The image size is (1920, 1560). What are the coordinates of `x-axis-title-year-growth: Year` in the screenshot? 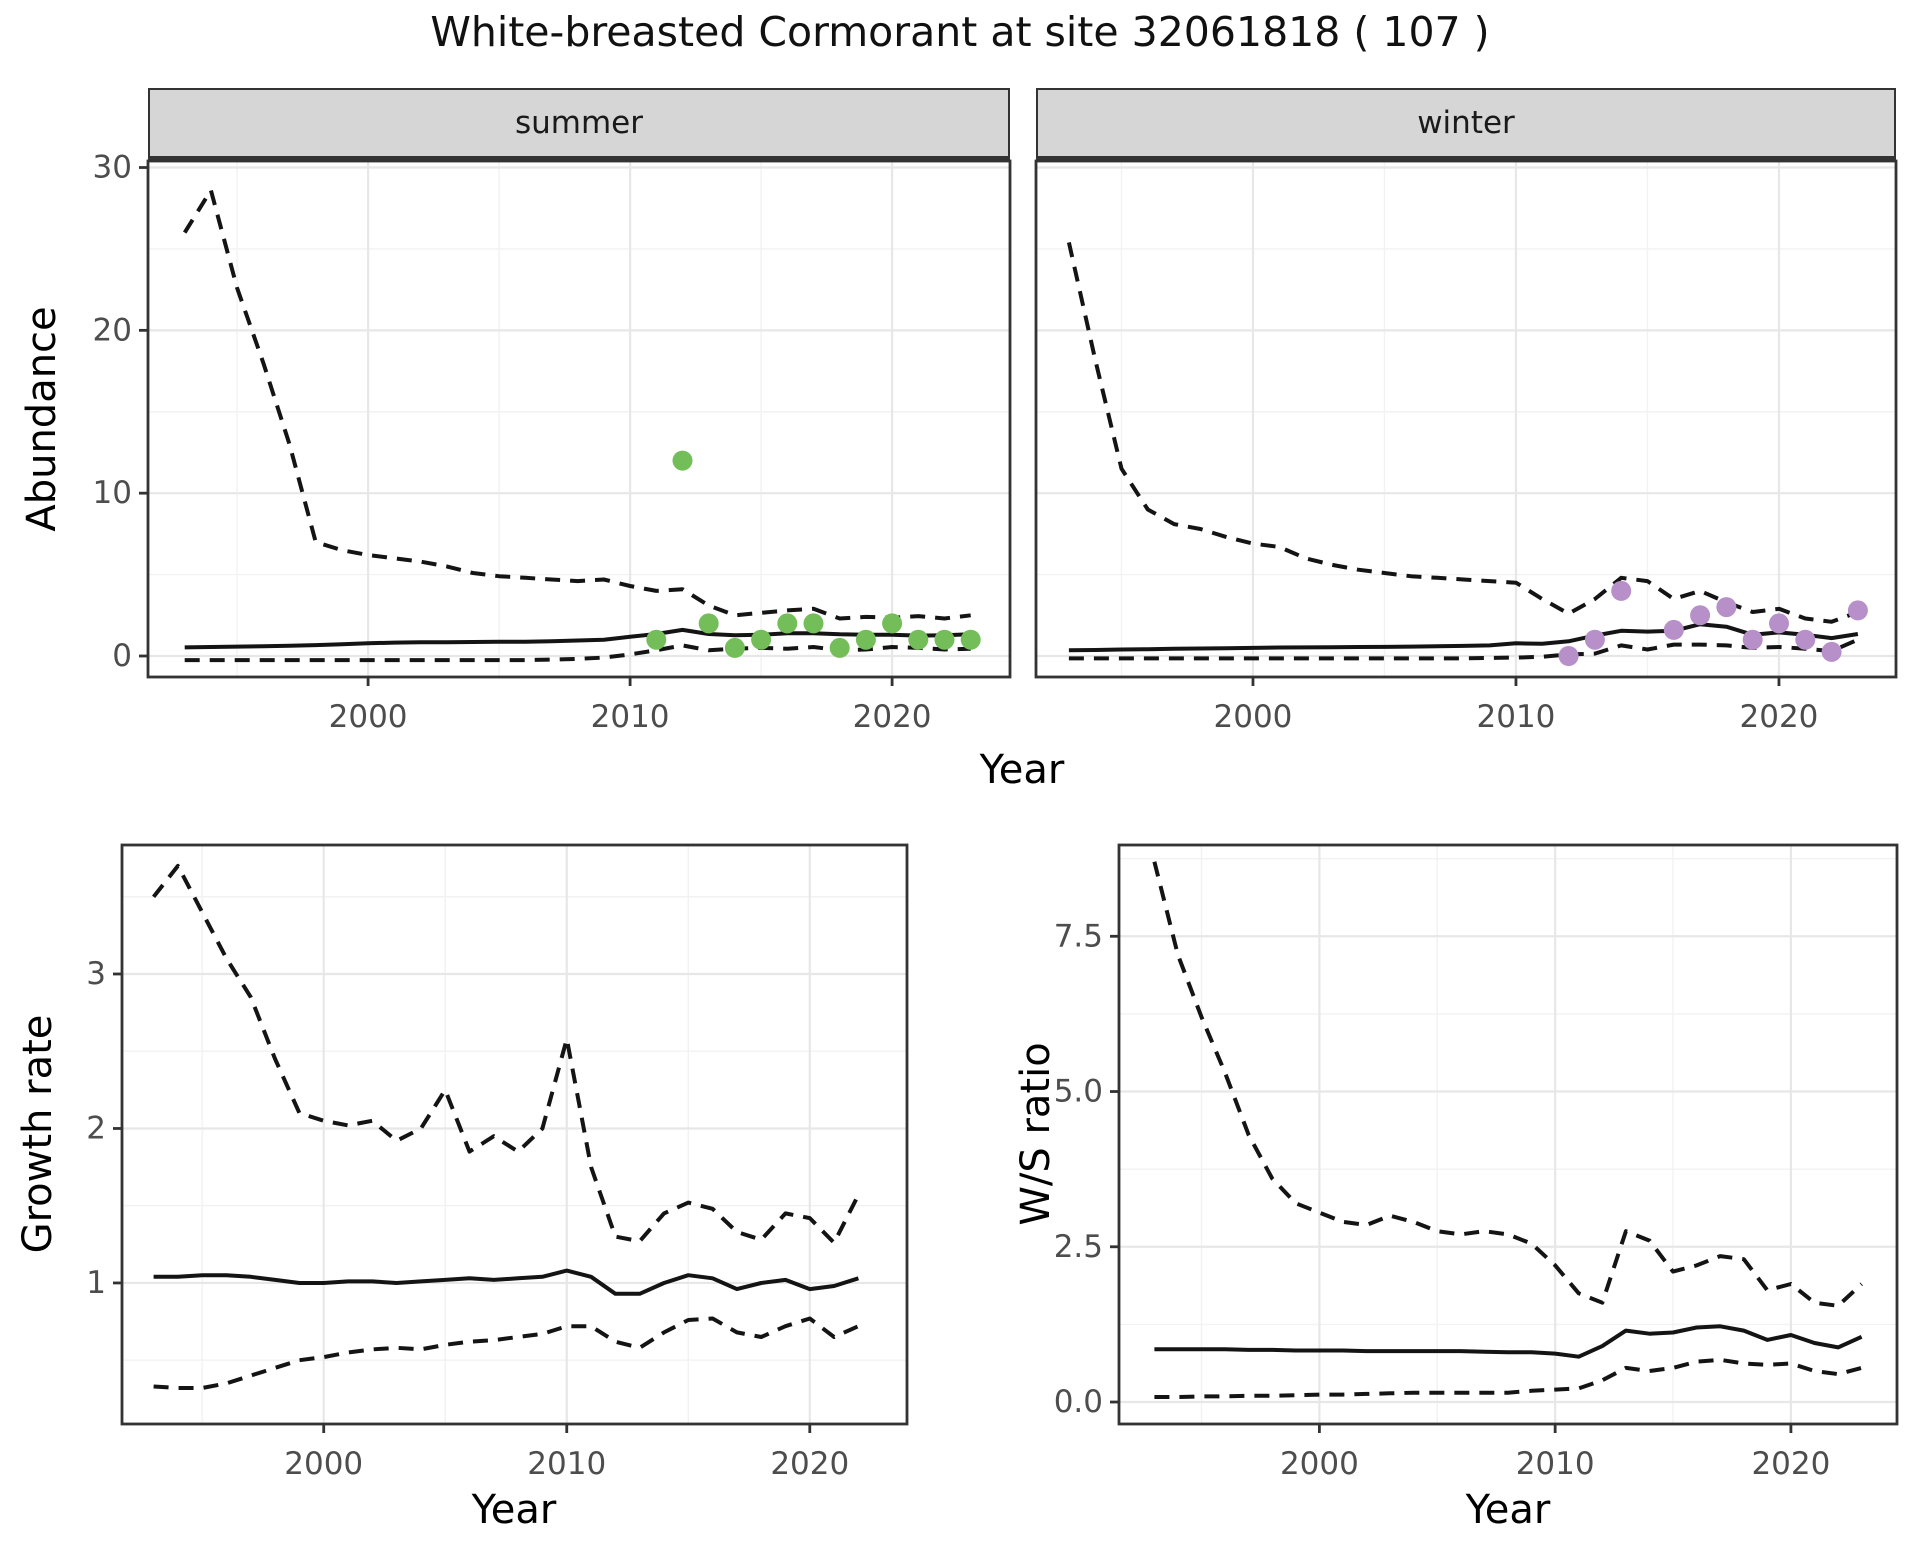 It's located at (514, 1510).